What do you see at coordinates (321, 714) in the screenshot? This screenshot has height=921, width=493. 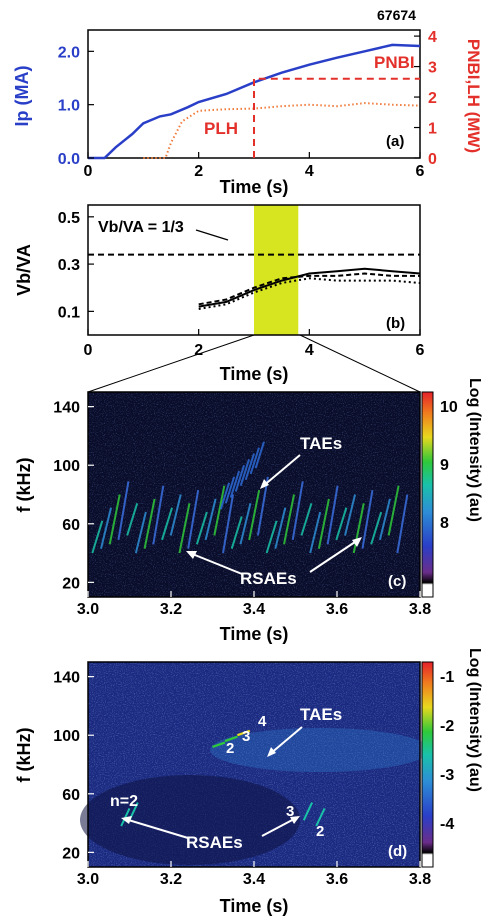 I see `annotation-taes-d: TAEs` at bounding box center [321, 714].